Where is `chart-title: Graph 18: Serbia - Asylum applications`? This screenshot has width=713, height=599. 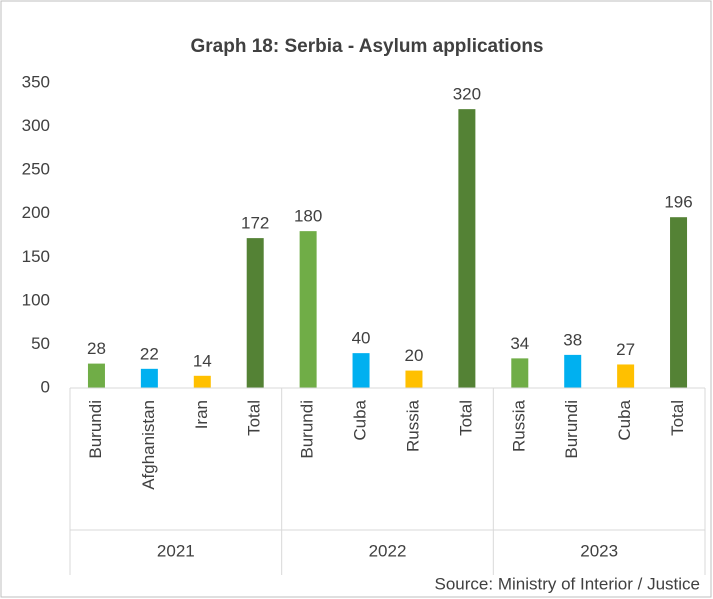 chart-title: Graph 18: Serbia - Asylum applications is located at coordinates (366, 46).